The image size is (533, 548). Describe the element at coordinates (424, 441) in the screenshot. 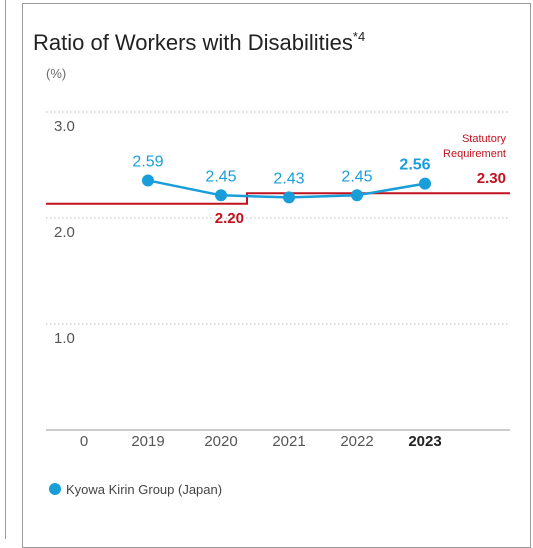

I see `x-tick-label: 2023` at that location.